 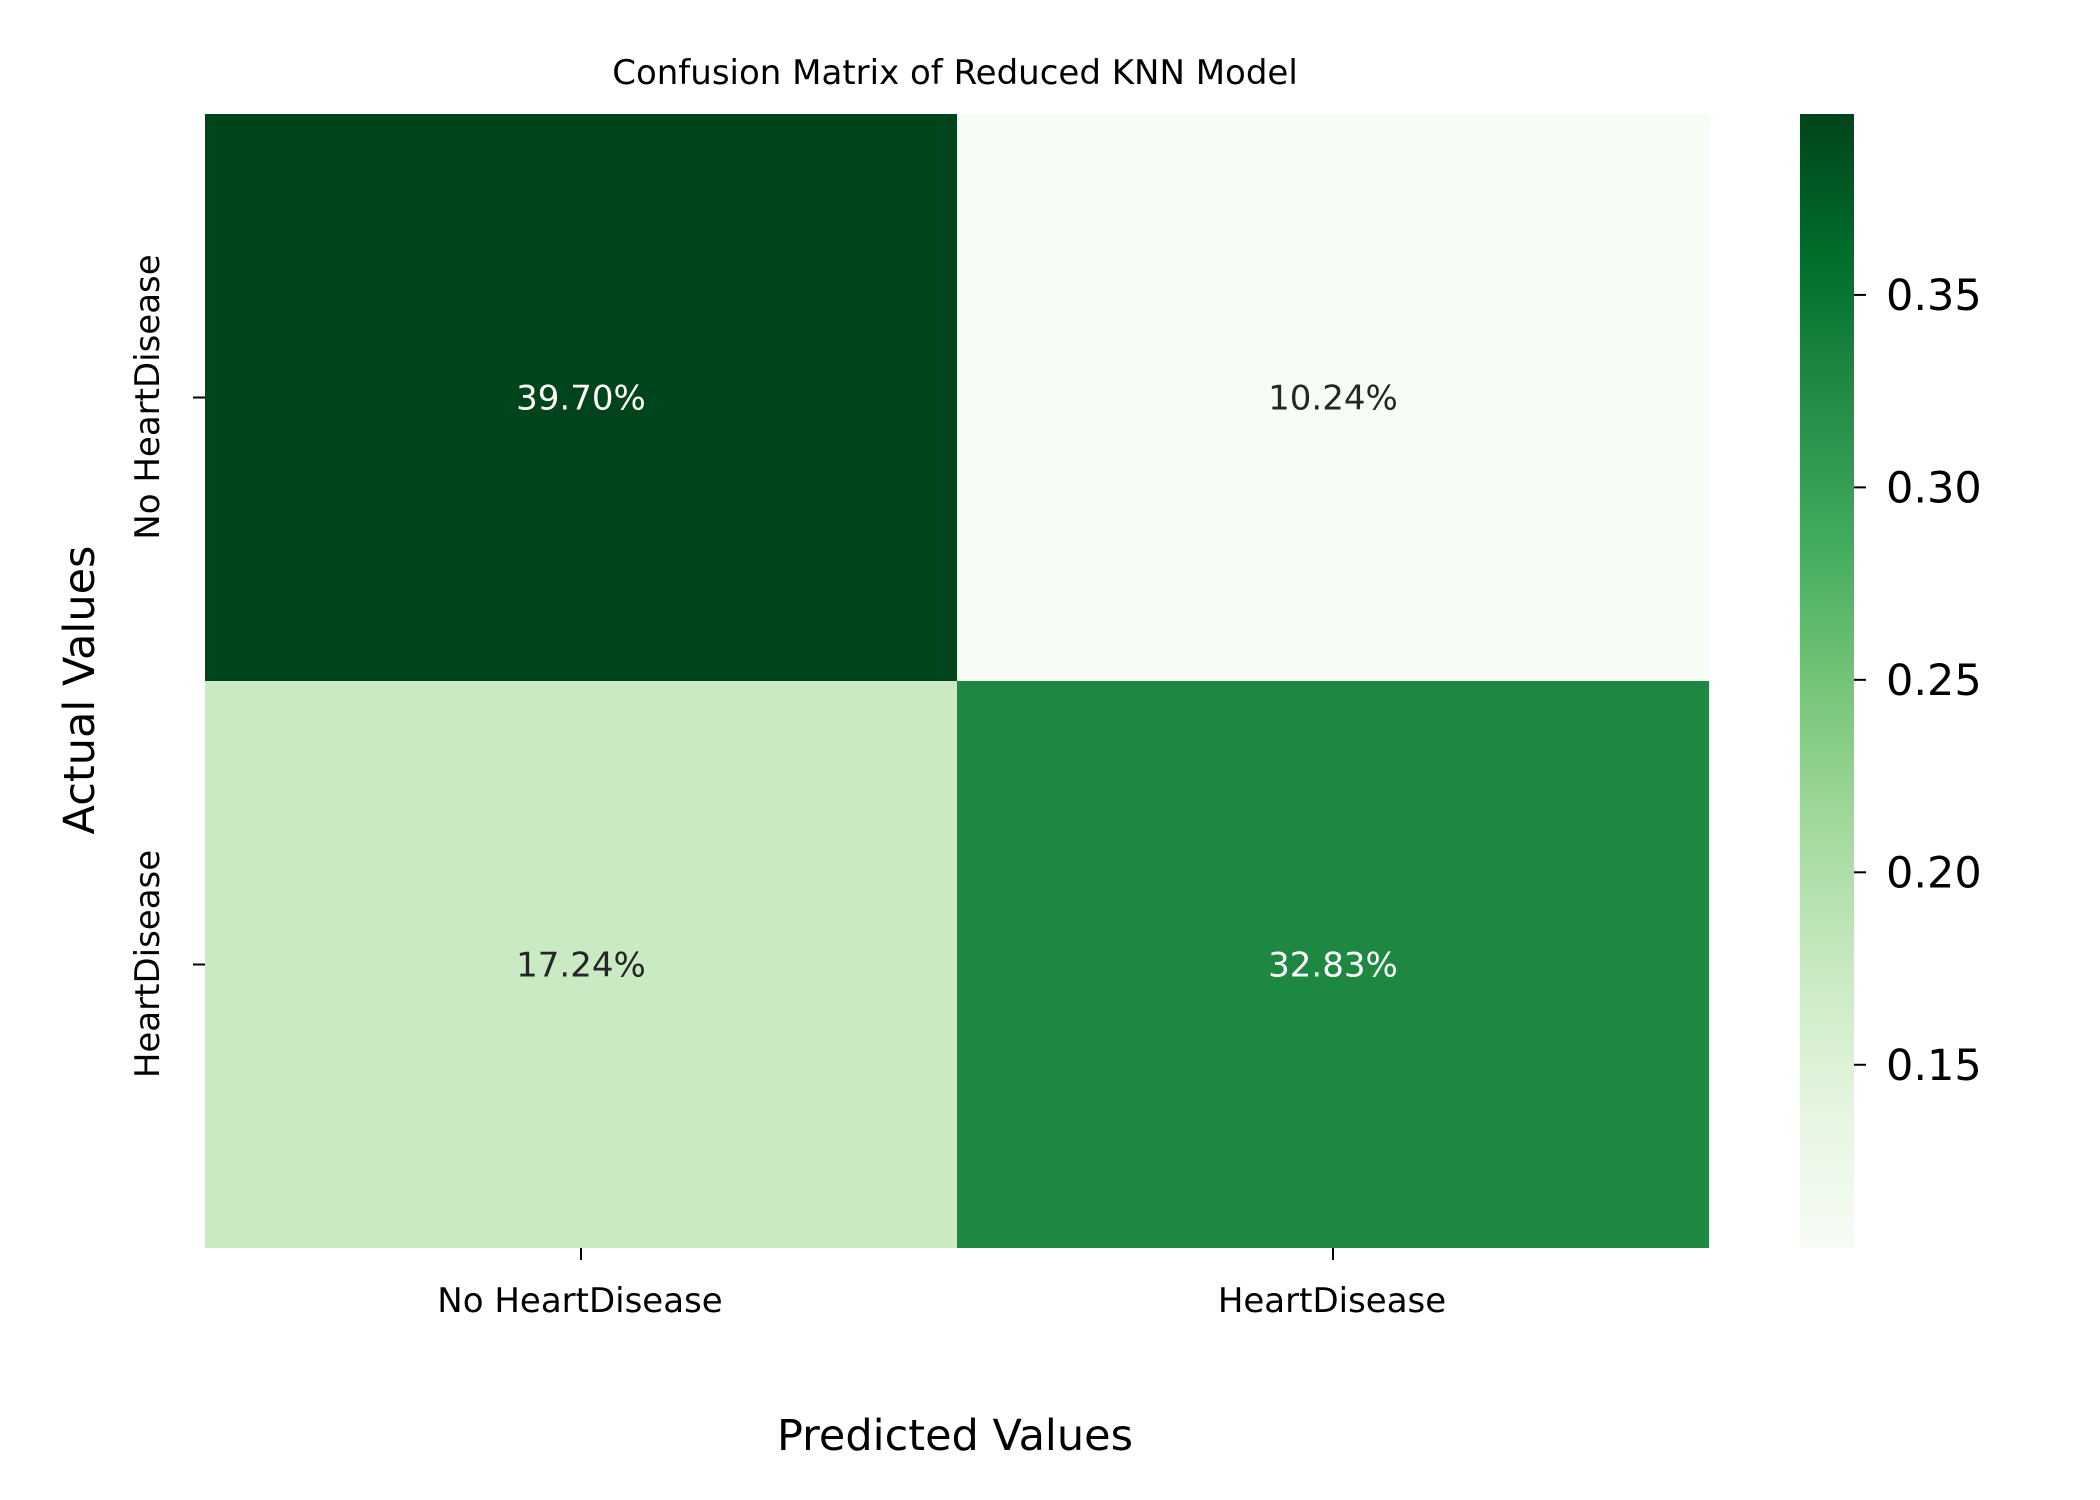 I want to click on x-axis-label: Predicted Values, so click(x=955, y=1436).